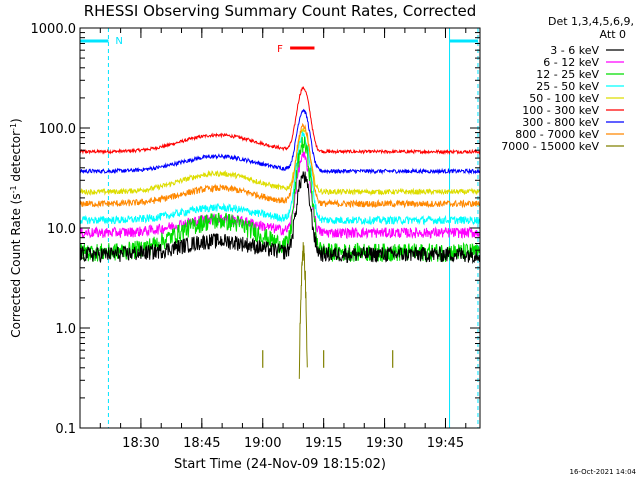 This screenshot has height=480, width=640. What do you see at coordinates (603, 472) in the screenshot?
I see `generation-timestamp: 16-Oct-2021 14:04` at bounding box center [603, 472].